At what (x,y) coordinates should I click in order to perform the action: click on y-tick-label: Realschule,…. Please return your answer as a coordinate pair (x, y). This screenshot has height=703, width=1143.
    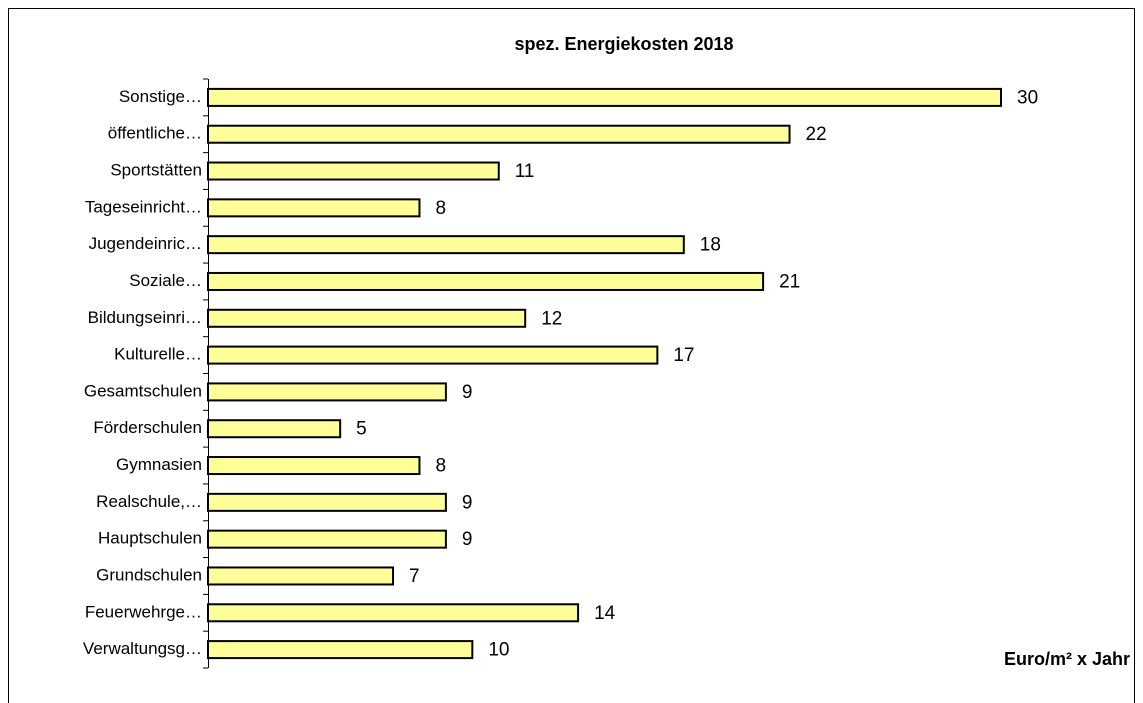
    Looking at the image, I should click on (149, 501).